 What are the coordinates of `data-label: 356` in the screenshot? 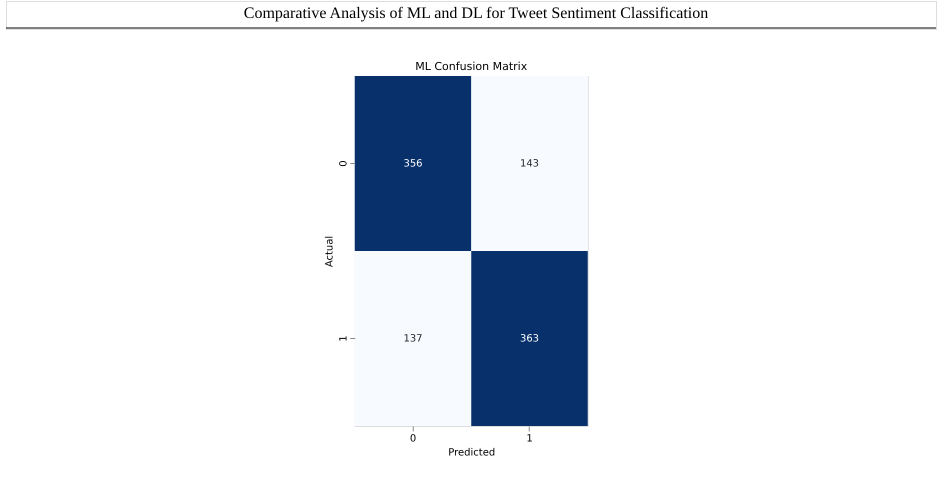 It's located at (413, 164).